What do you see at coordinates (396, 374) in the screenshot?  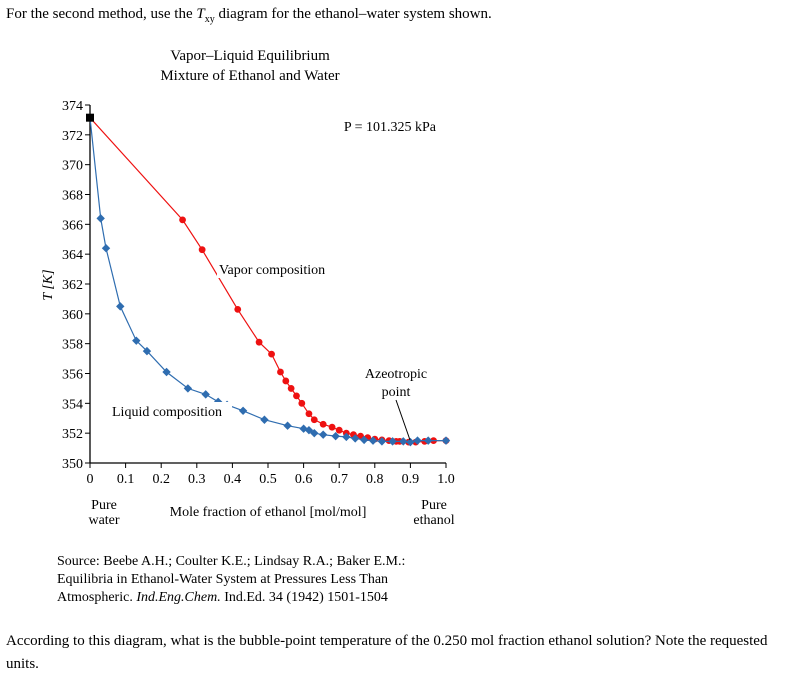 I see `azeotropic-label: Azeotropic` at bounding box center [396, 374].